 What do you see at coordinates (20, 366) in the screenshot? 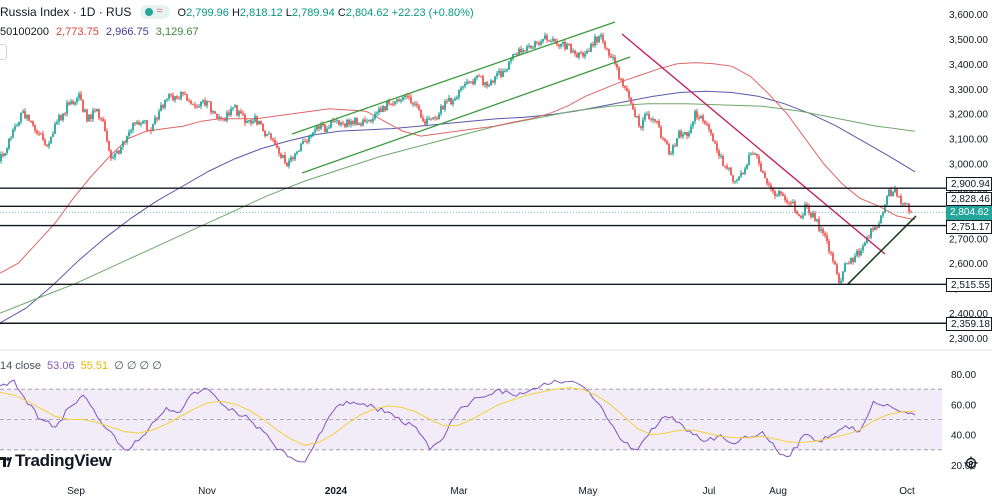
I see `rsi-label: 14 close` at bounding box center [20, 366].